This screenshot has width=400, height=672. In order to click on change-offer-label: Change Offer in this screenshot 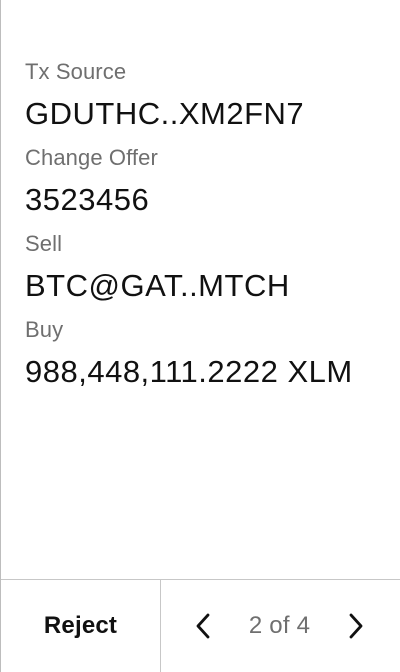, I will do `click(91, 157)`.